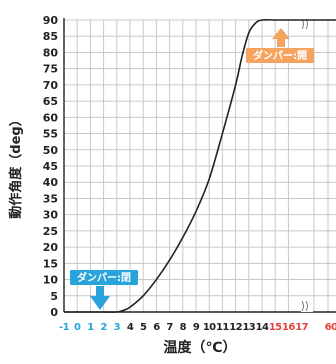 The width and height of the screenshot is (336, 364). What do you see at coordinates (50, 69) in the screenshot?
I see `y-tick-label: 75` at bounding box center [50, 69].